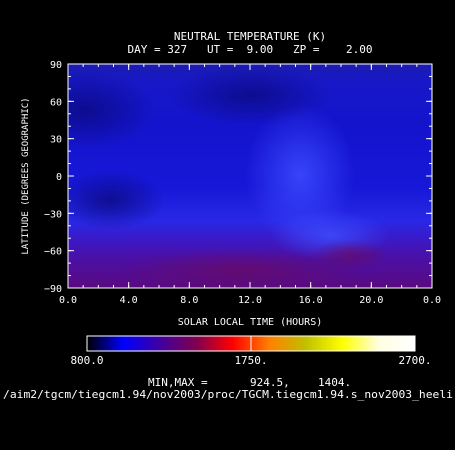 This screenshot has width=455, height=450. What do you see at coordinates (414, 360) in the screenshot?
I see `colorbar-max-label: 2700.` at bounding box center [414, 360].